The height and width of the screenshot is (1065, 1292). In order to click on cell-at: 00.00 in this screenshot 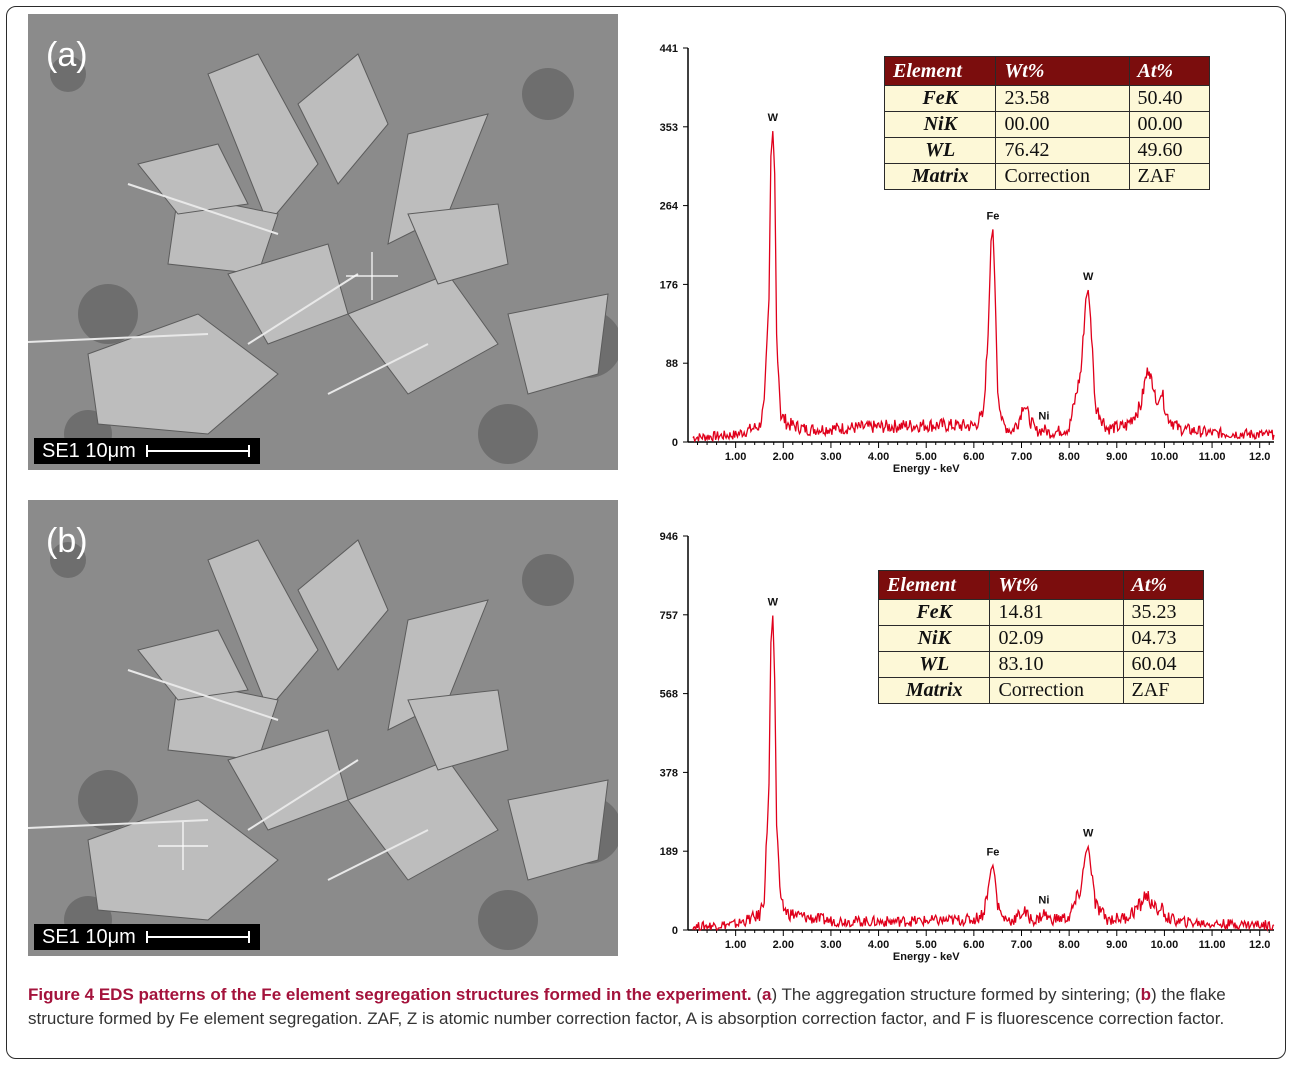, I will do `click(1169, 124)`.